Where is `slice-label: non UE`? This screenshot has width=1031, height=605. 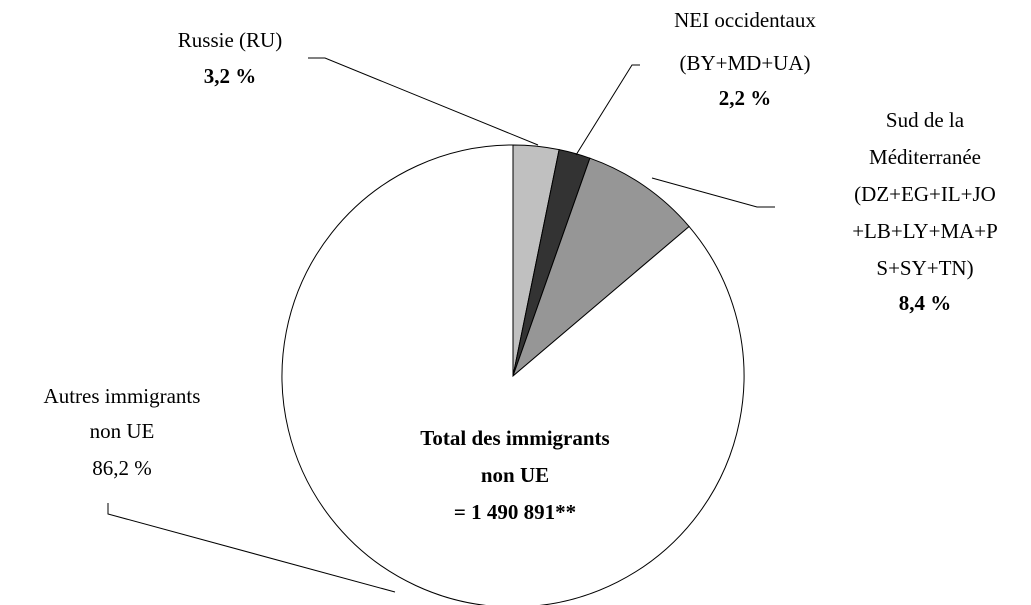
slice-label: non UE is located at coordinates (122, 431).